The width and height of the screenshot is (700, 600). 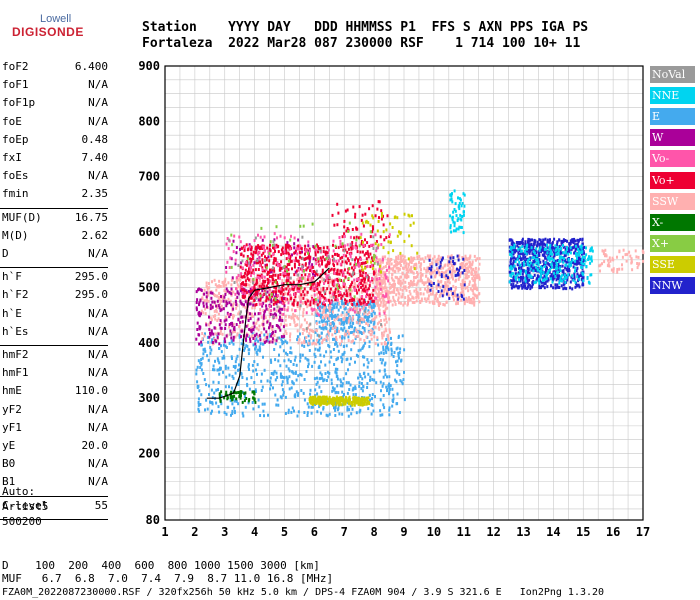 What do you see at coordinates (12, 313) in the screenshot?
I see `param-label: h`E` at bounding box center [12, 313].